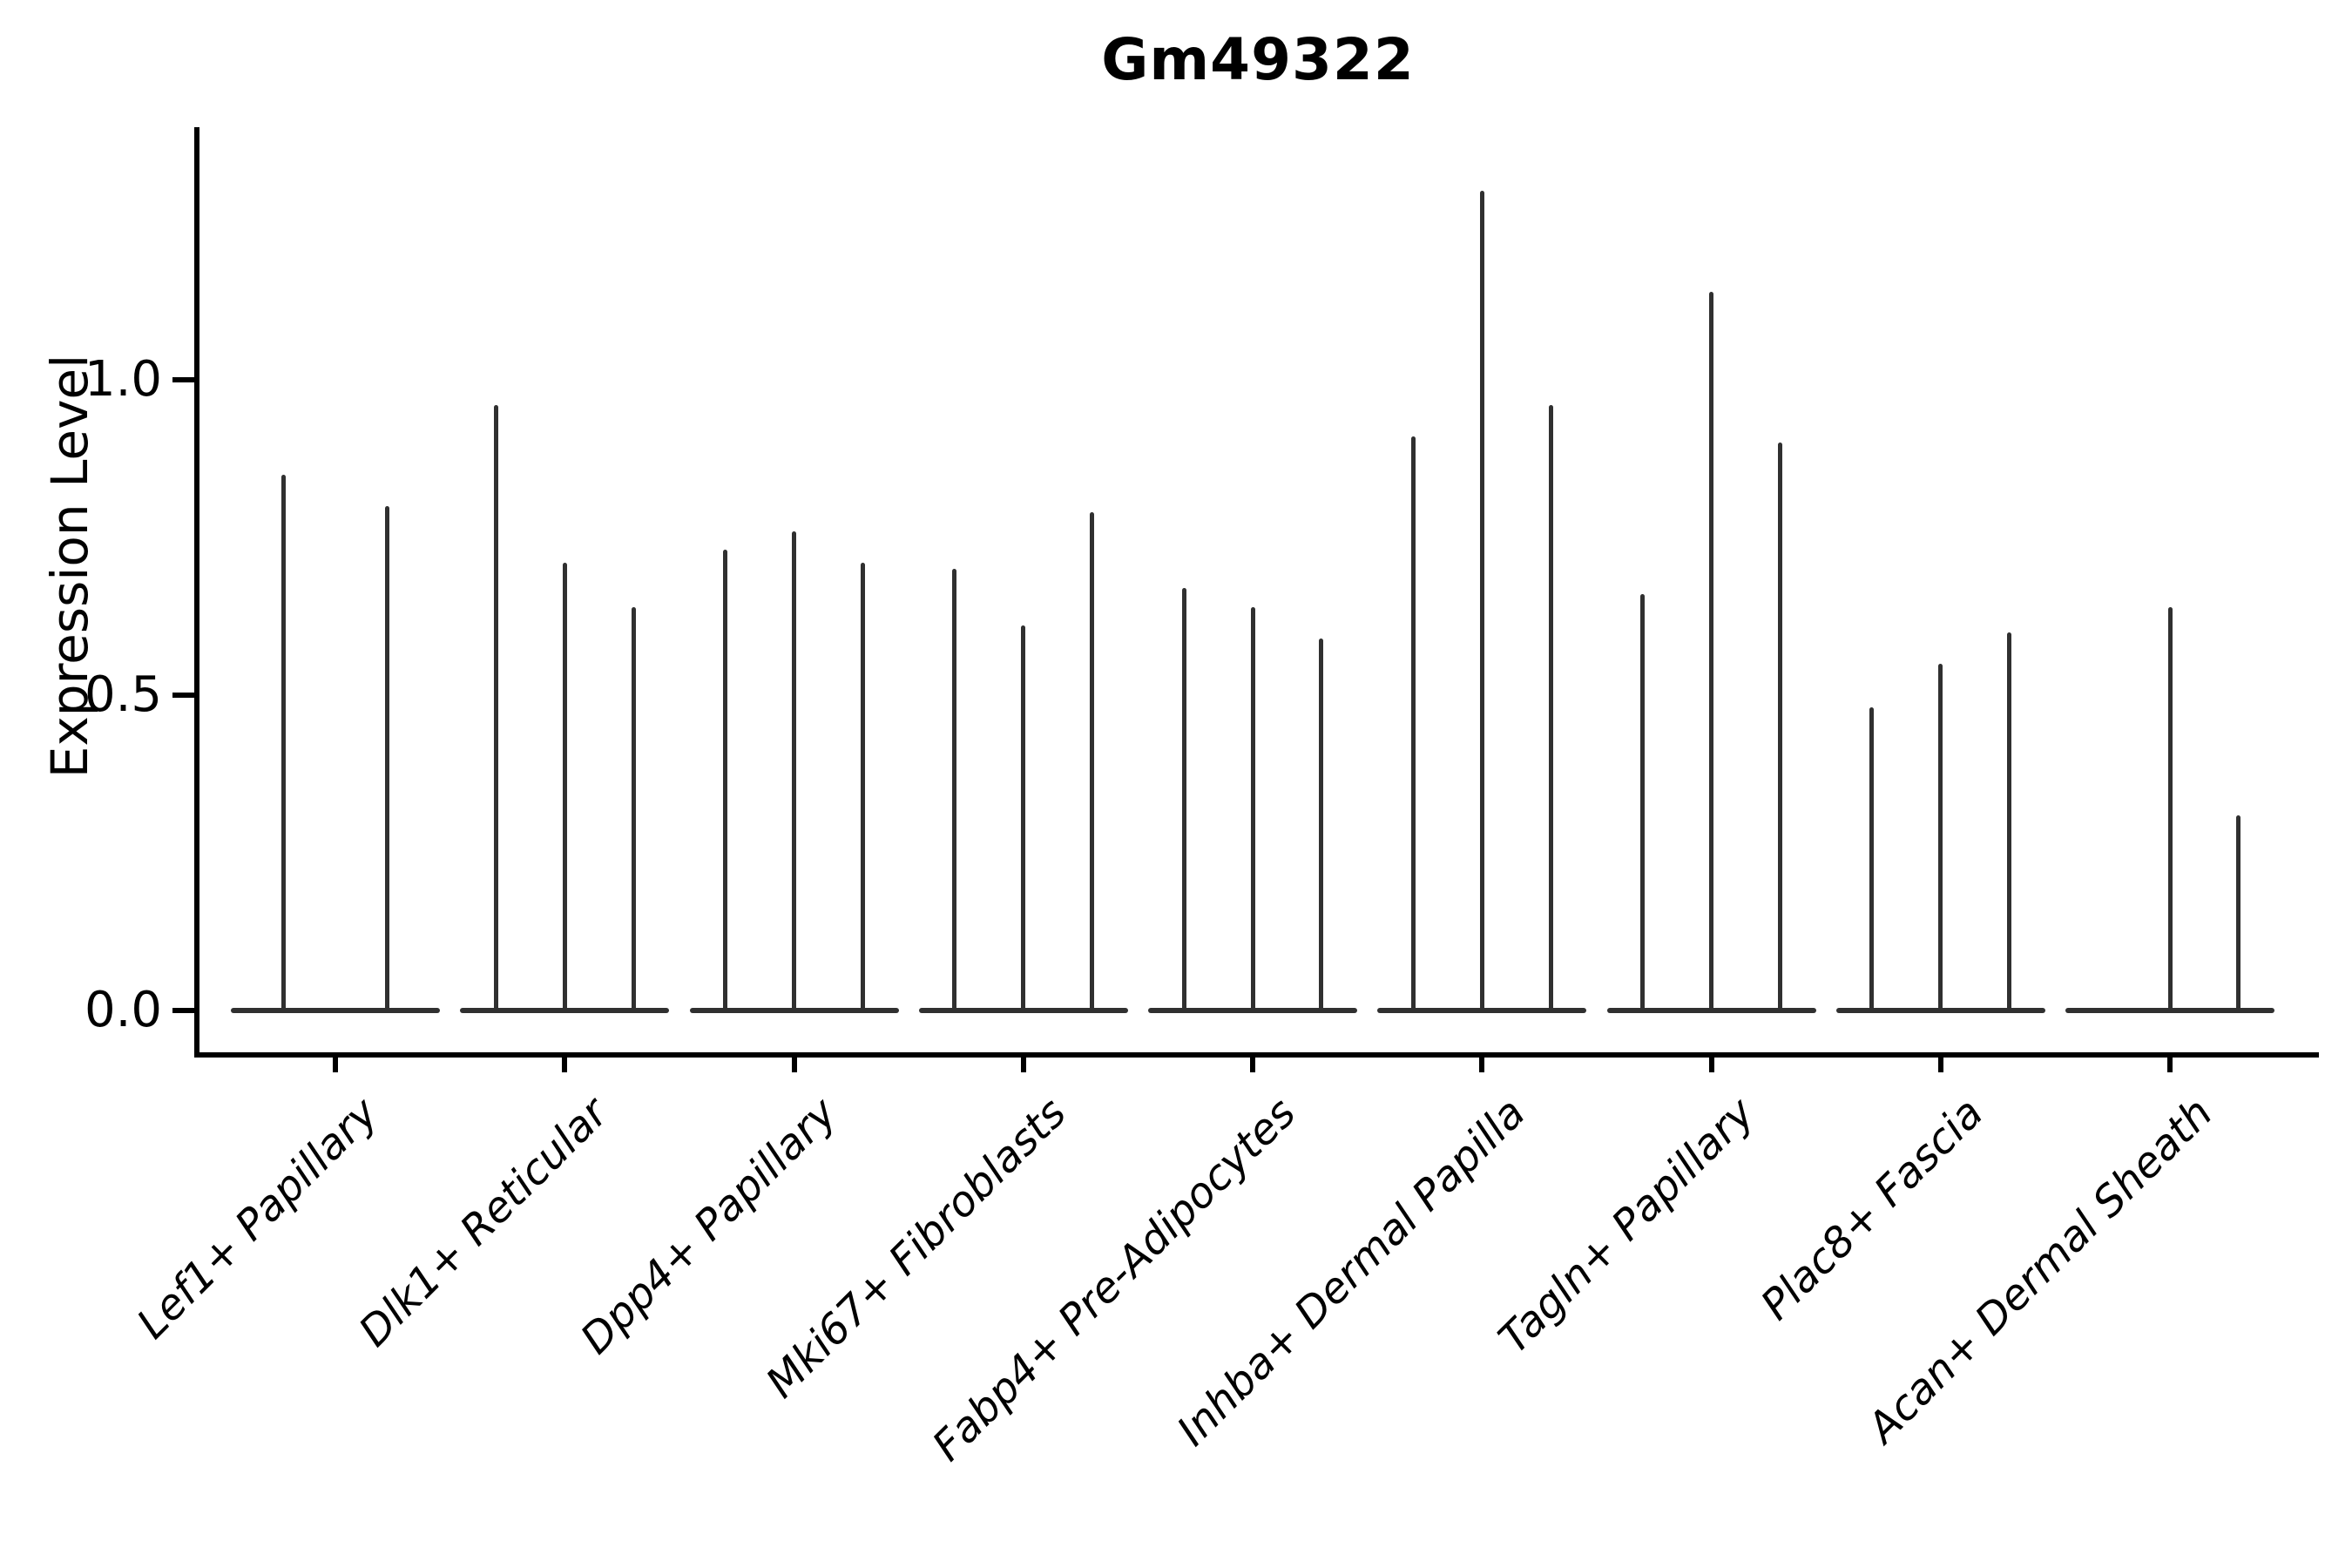 Image resolution: width=2352 pixels, height=1568 pixels. What do you see at coordinates (123, 379) in the screenshot?
I see `y-tick-label: 1.0` at bounding box center [123, 379].